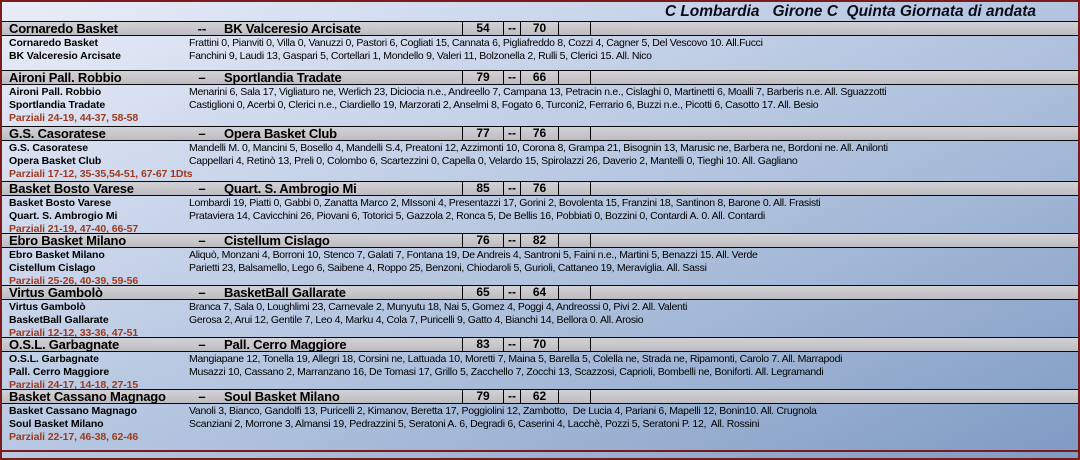 The height and width of the screenshot is (460, 1080). What do you see at coordinates (277, 240) in the screenshot?
I see `away-team-name: Cistellum Cislago` at bounding box center [277, 240].